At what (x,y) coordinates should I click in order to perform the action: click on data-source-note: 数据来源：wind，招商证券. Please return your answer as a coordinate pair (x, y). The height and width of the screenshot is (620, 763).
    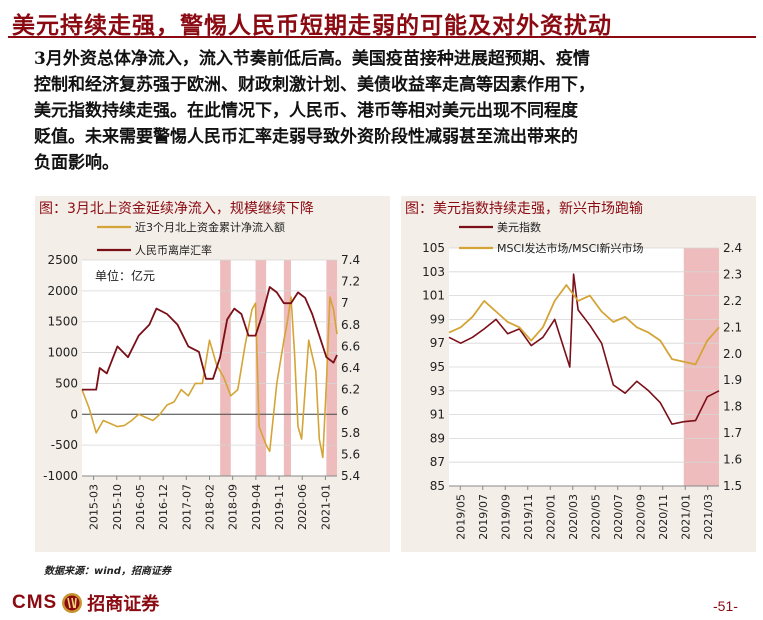
    Looking at the image, I should click on (107, 571).